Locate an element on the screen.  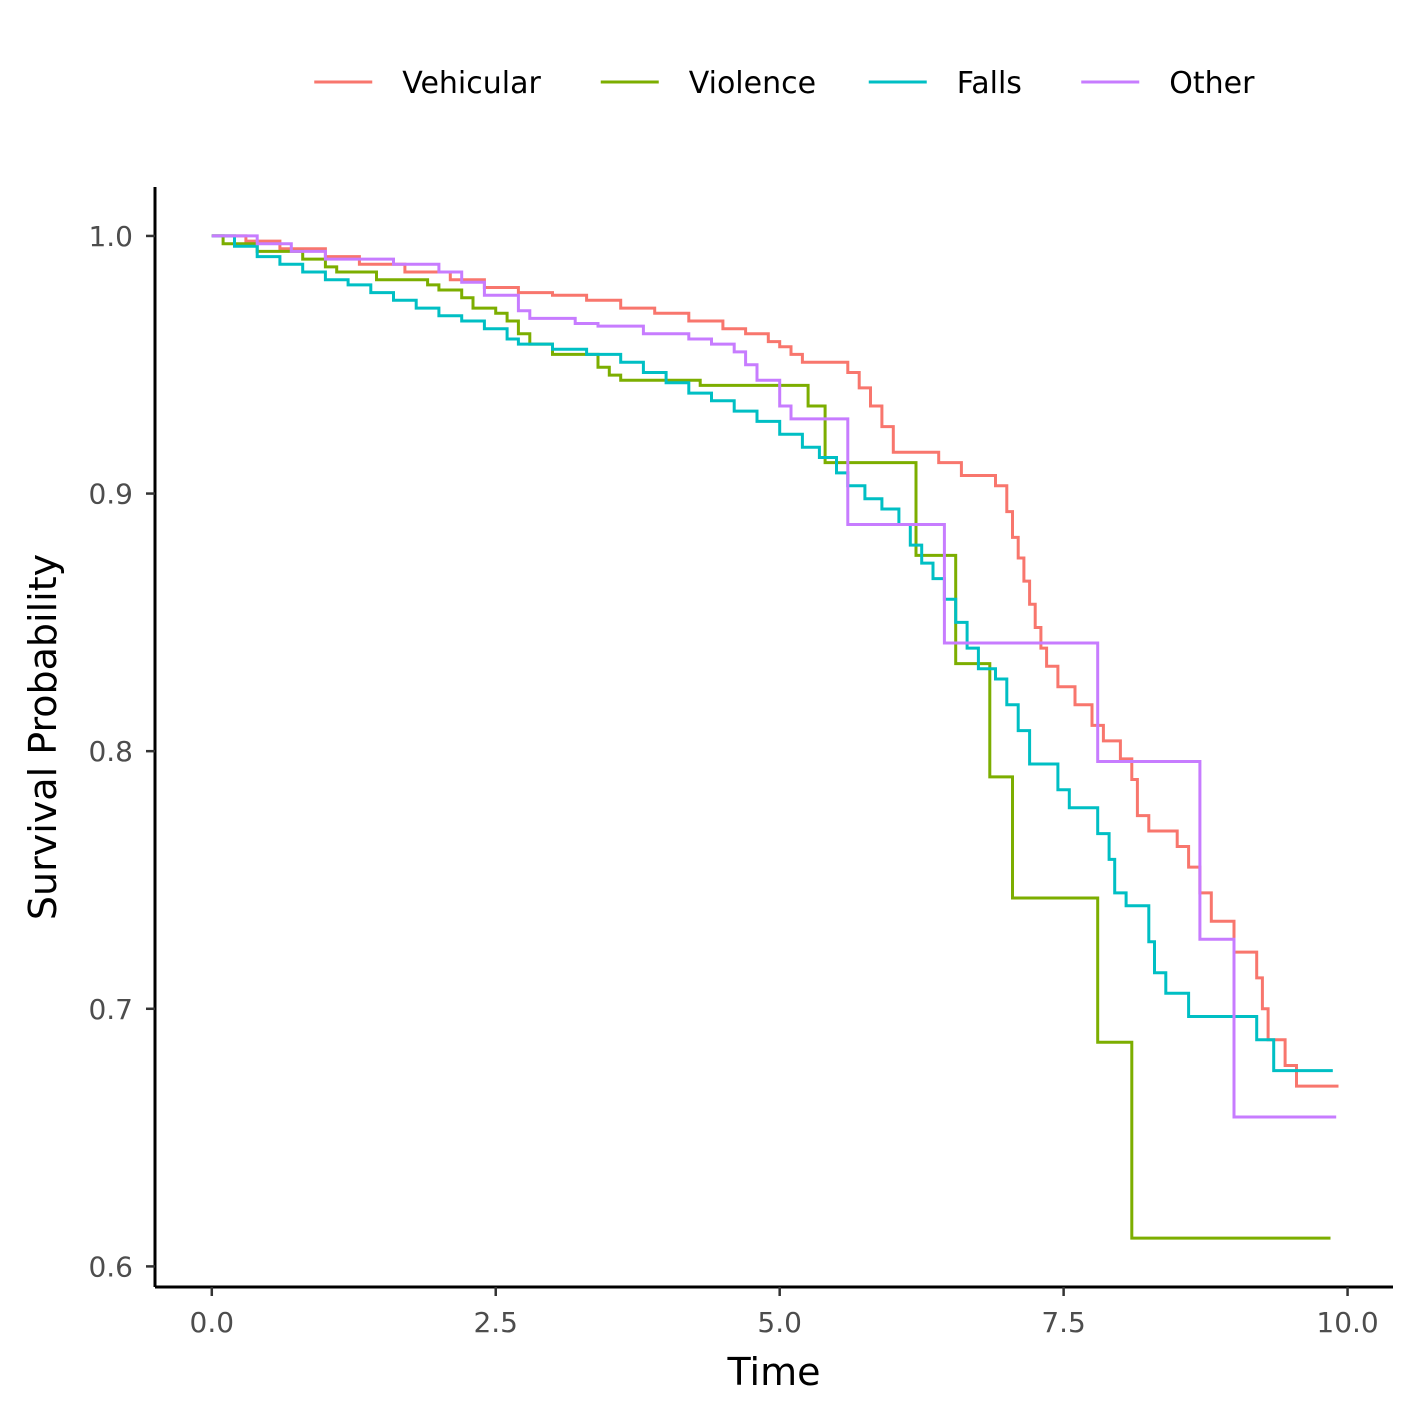
x-tick-label: 0.0 is located at coordinates (212, 1322).